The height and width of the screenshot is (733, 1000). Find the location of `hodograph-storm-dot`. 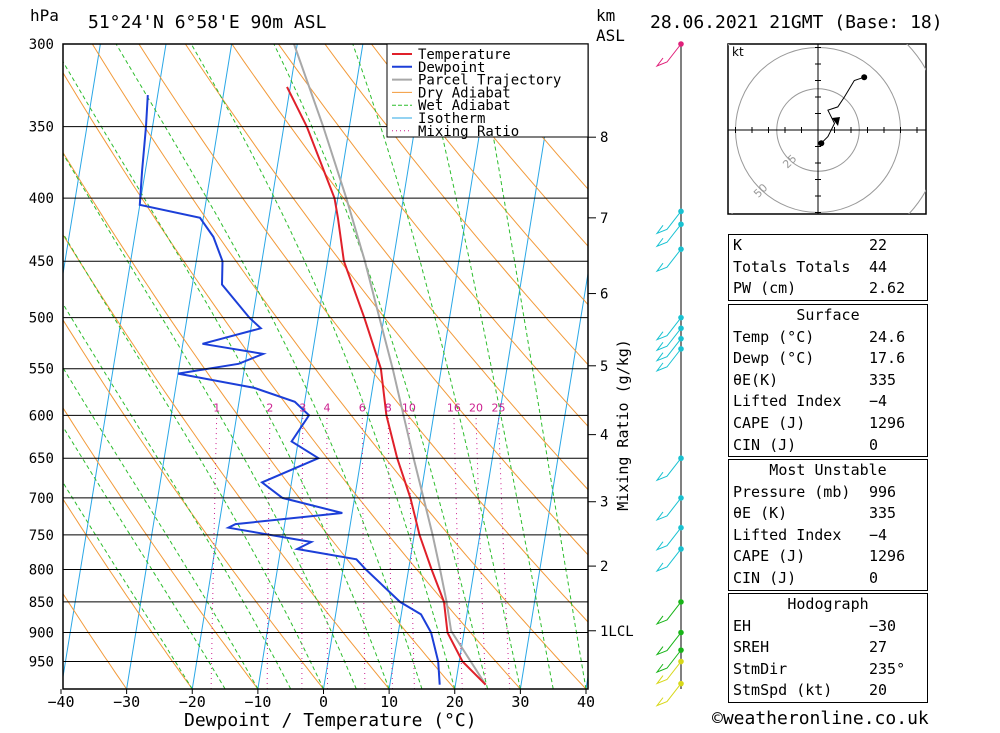

hodograph-storm-dot is located at coordinates (821, 143).